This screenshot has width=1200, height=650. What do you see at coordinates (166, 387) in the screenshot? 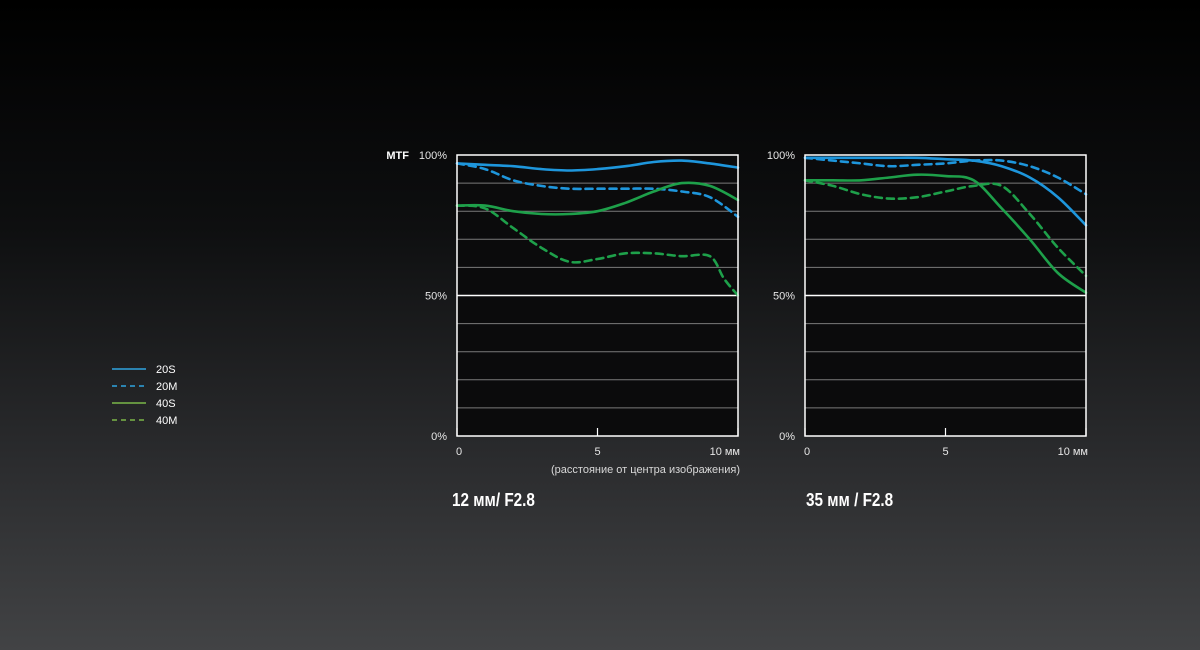
I see `legend-label: 20M` at bounding box center [166, 387].